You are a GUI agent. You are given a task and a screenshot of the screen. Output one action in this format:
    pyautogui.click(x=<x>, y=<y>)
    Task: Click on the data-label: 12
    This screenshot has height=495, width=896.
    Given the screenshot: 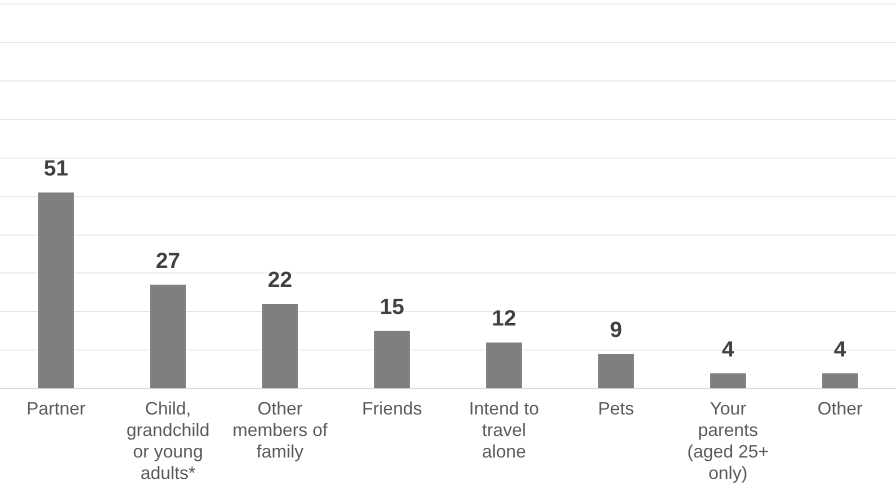 What is the action you would take?
    pyautogui.click(x=504, y=318)
    